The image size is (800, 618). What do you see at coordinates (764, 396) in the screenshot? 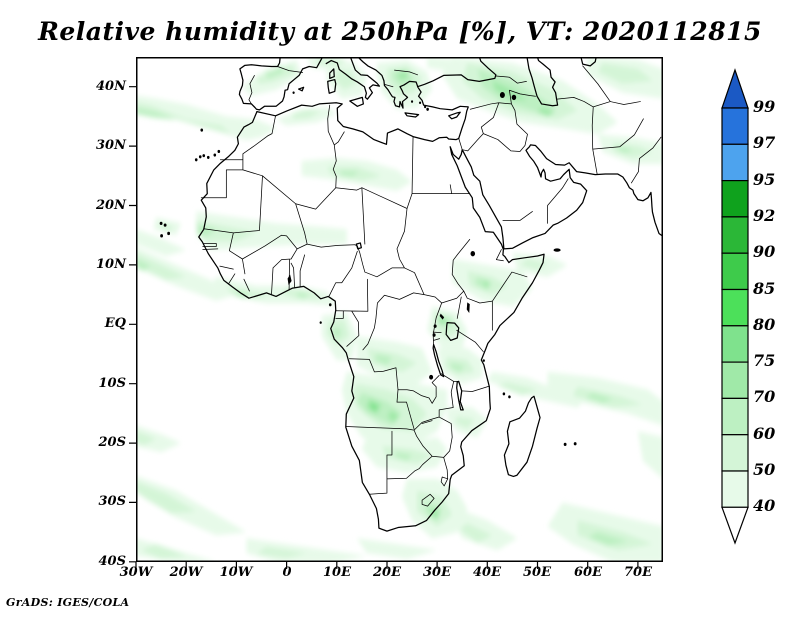
I see `colorbar-tick-label: 70` at bounding box center [764, 396].